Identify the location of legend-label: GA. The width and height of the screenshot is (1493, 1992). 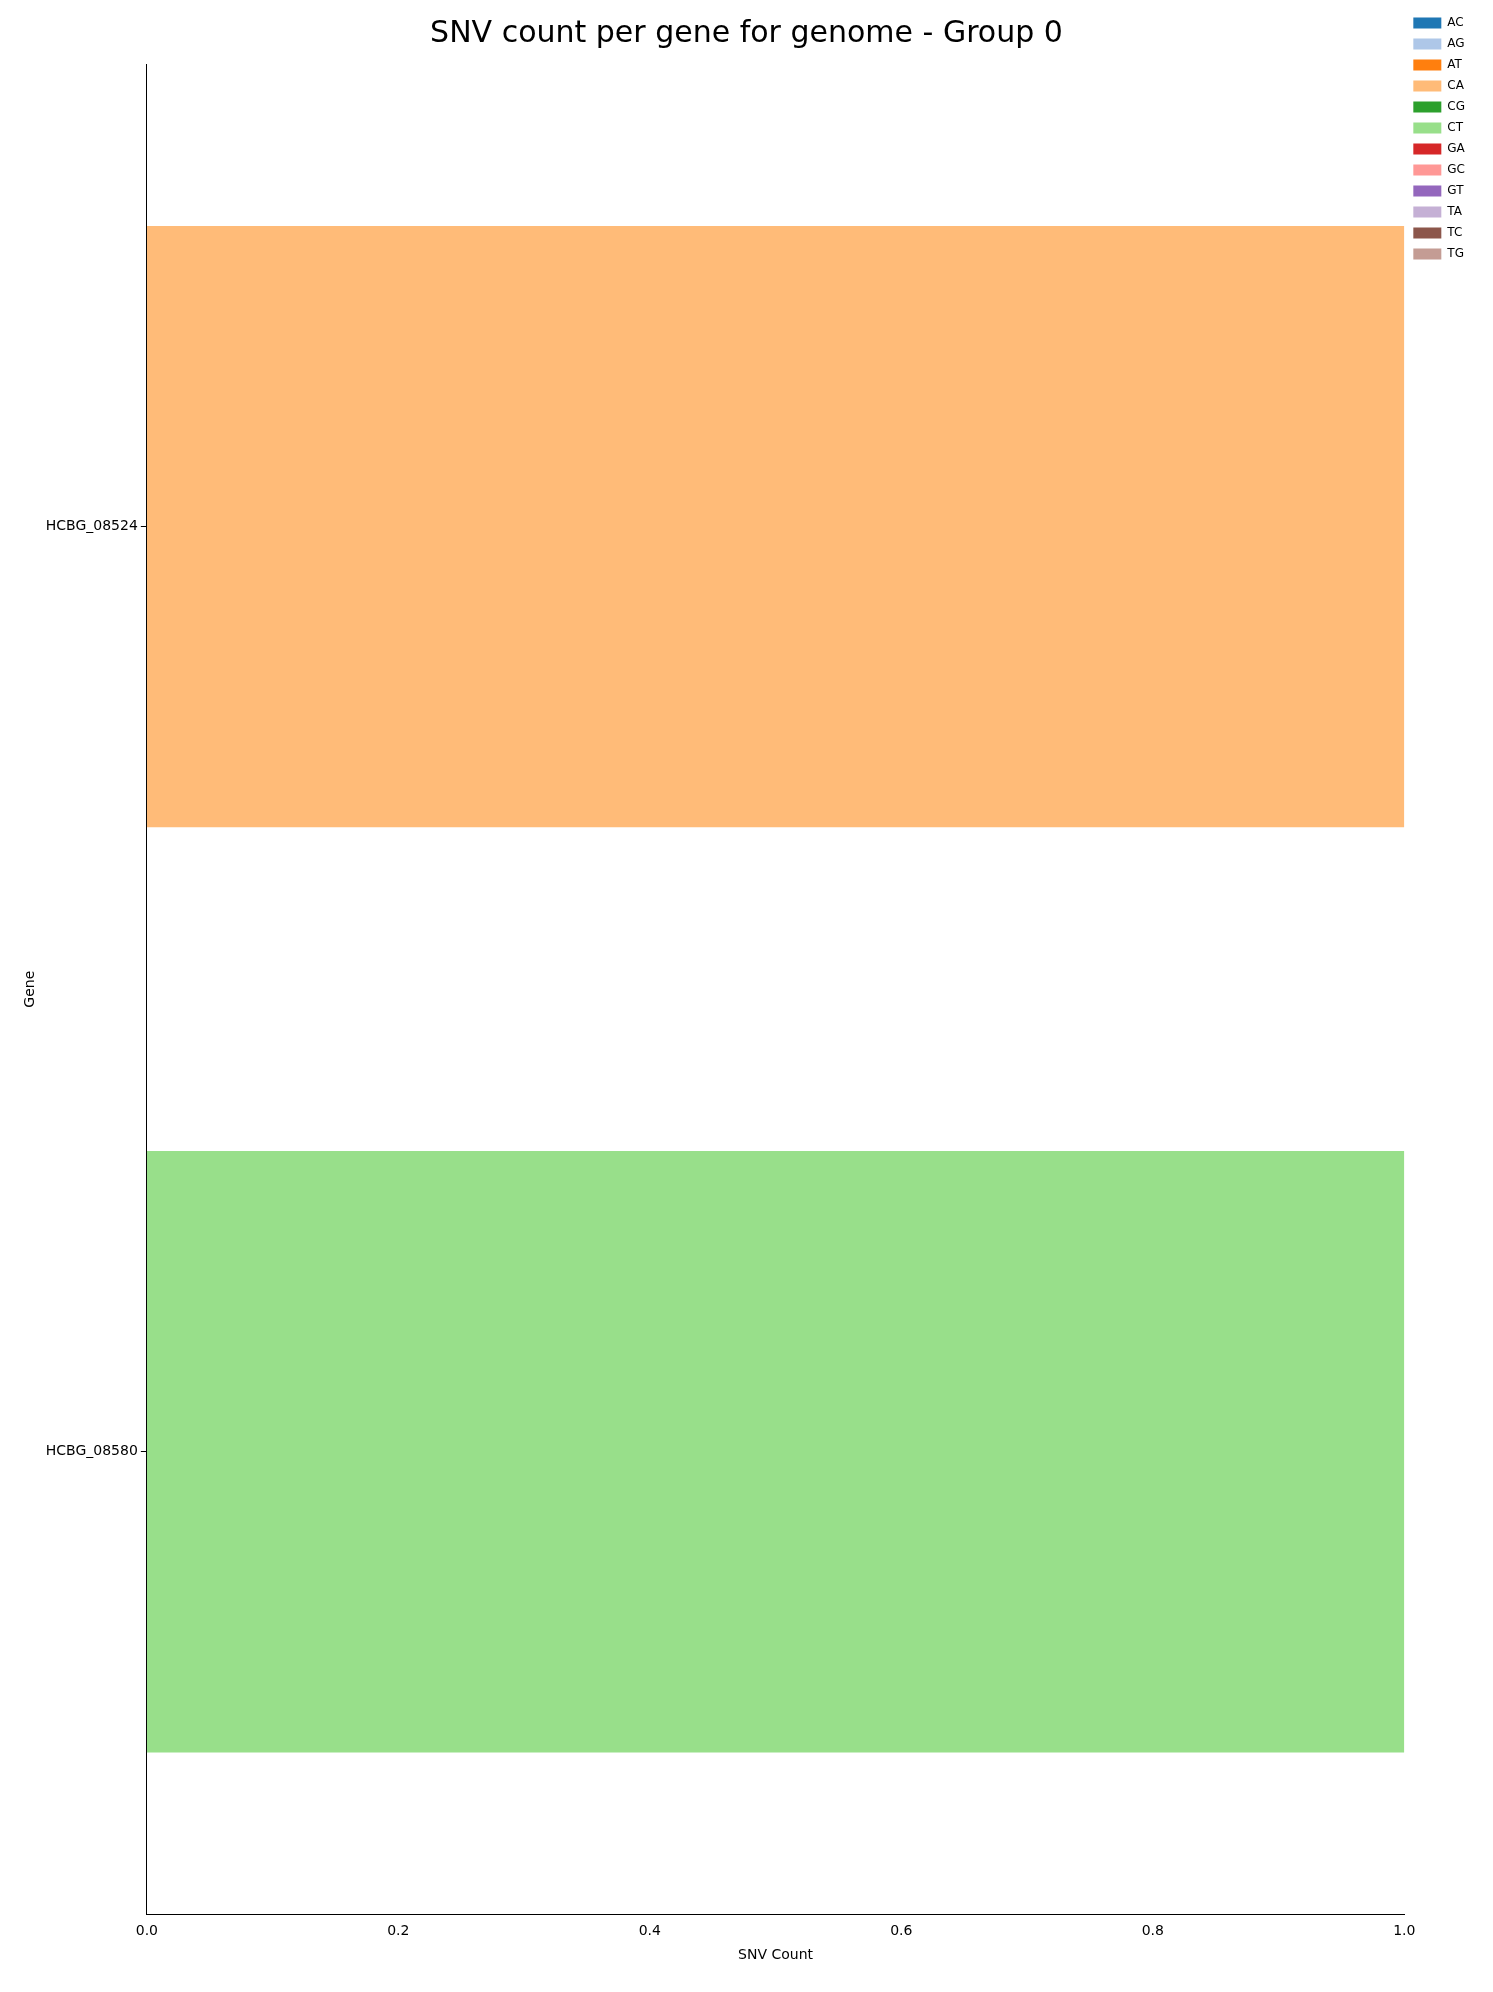
(1456, 148).